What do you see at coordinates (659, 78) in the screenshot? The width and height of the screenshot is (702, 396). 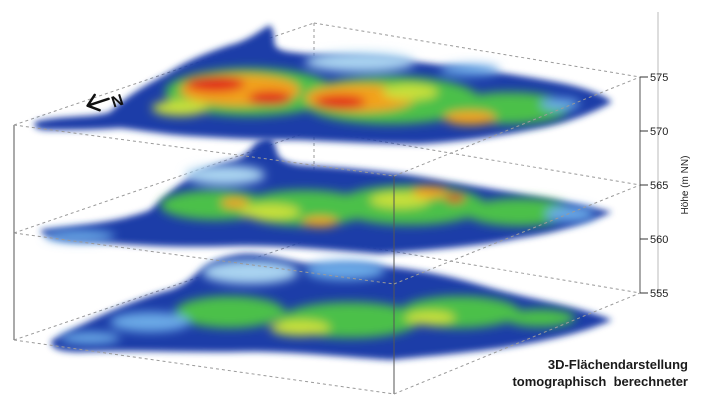 I see `tick-label-575: 575` at bounding box center [659, 78].